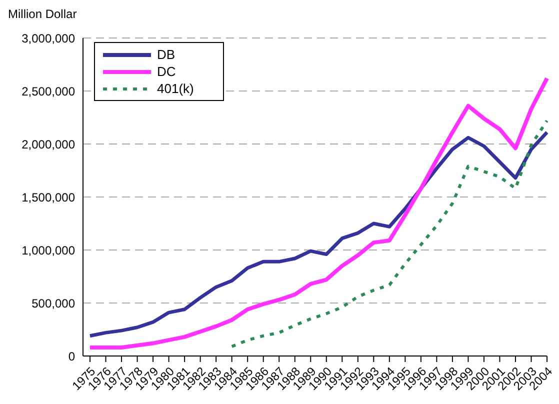  I want to click on legend-label: 401(k), so click(175, 88).